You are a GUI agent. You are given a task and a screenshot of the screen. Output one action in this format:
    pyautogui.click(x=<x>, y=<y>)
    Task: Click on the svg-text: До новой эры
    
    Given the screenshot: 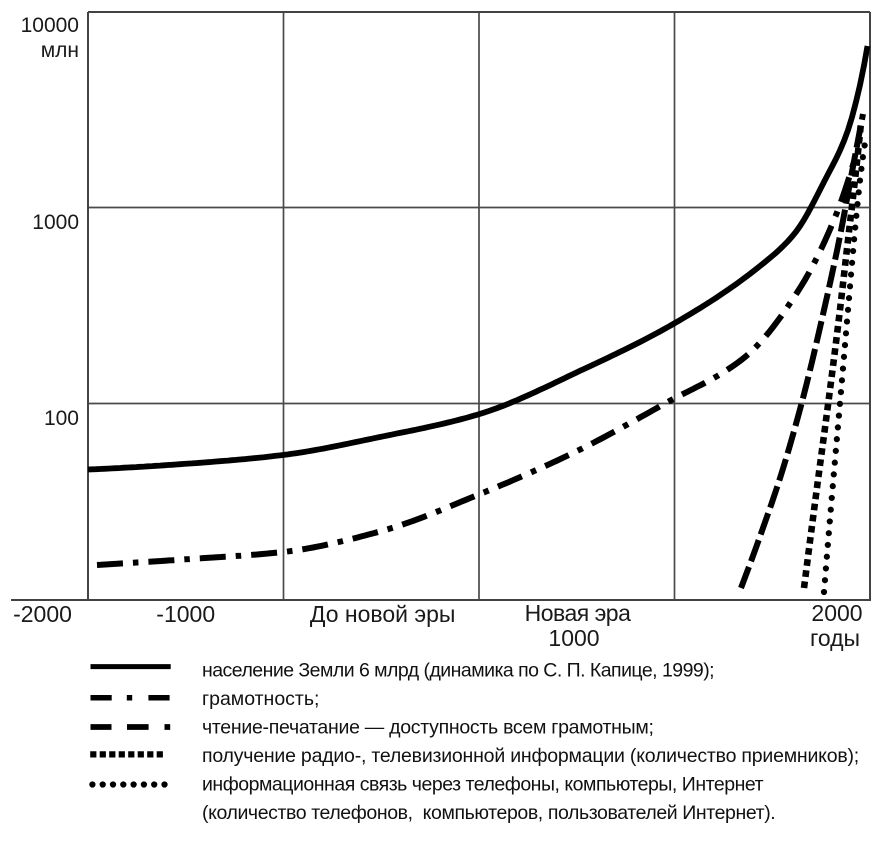 What is the action you would take?
    pyautogui.click(x=383, y=614)
    